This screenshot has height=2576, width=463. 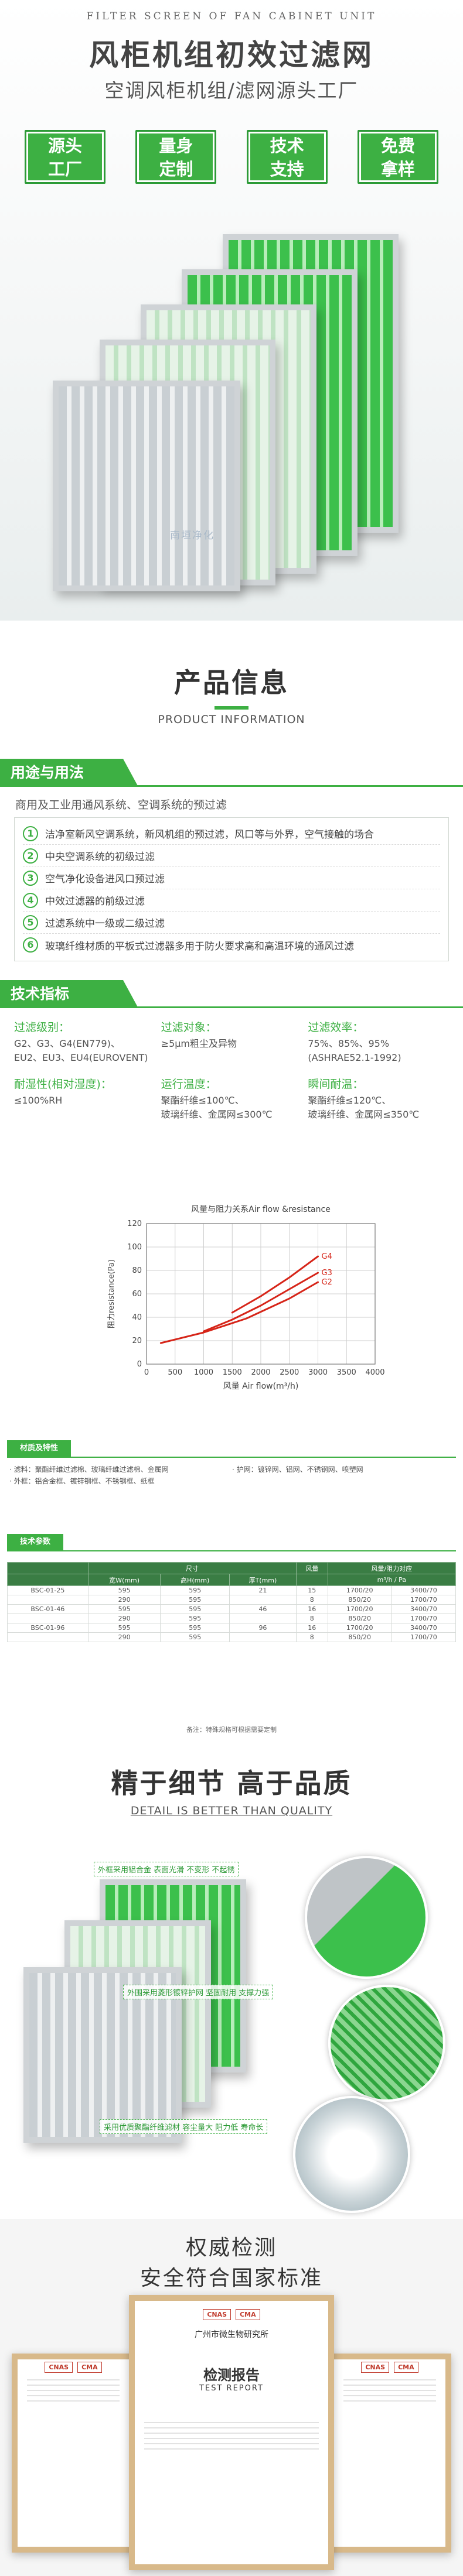 What do you see at coordinates (134, 1247) in the screenshot?
I see `y-tick-label: 100` at bounding box center [134, 1247].